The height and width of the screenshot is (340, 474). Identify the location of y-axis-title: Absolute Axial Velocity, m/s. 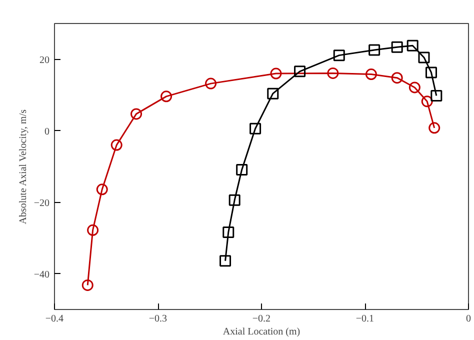
(23, 166).